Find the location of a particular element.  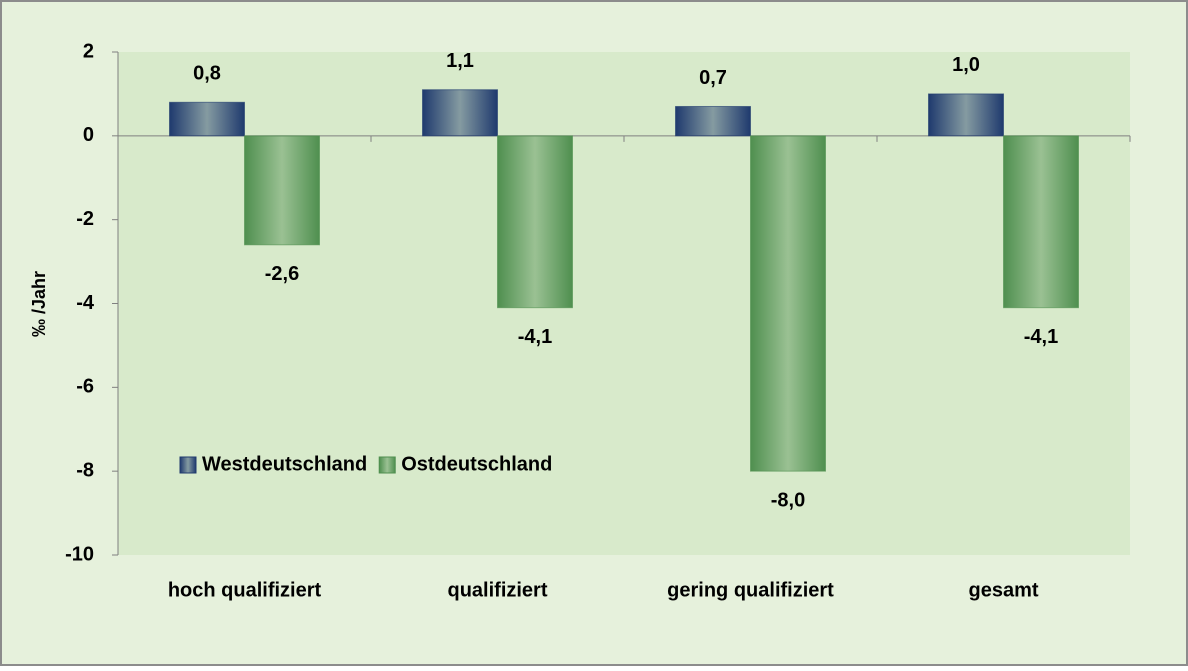

y-tick-label: -8 is located at coordinates (85, 470).